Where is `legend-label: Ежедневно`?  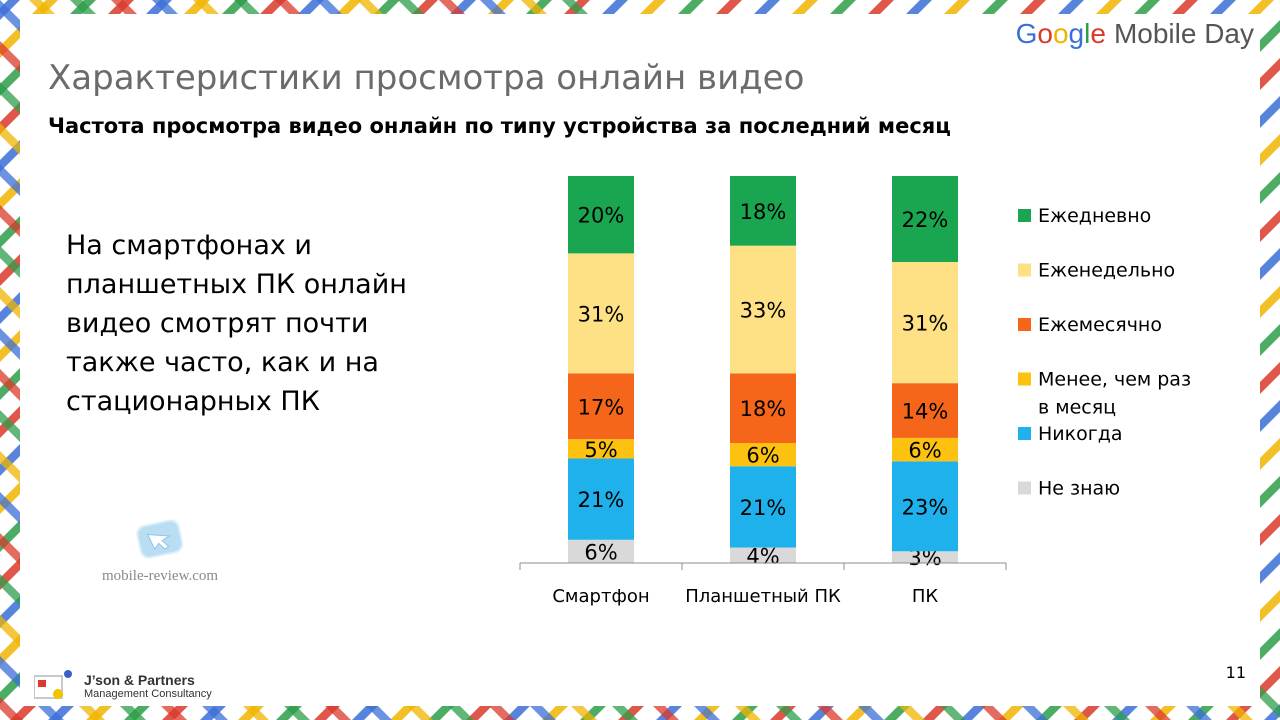 legend-label: Ежедневно is located at coordinates (1094, 216).